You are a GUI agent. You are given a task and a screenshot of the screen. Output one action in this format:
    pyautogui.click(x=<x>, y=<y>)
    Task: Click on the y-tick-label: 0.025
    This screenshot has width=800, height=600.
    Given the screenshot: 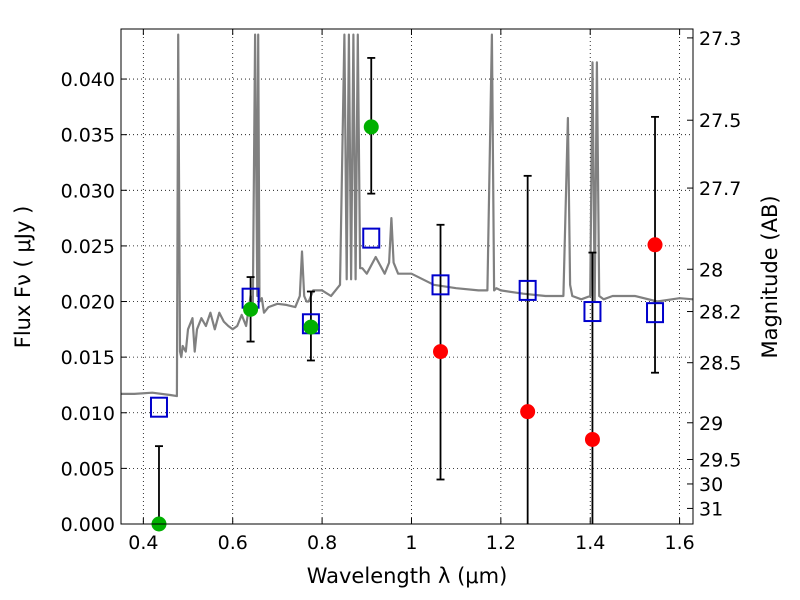 What is the action you would take?
    pyautogui.click(x=88, y=247)
    